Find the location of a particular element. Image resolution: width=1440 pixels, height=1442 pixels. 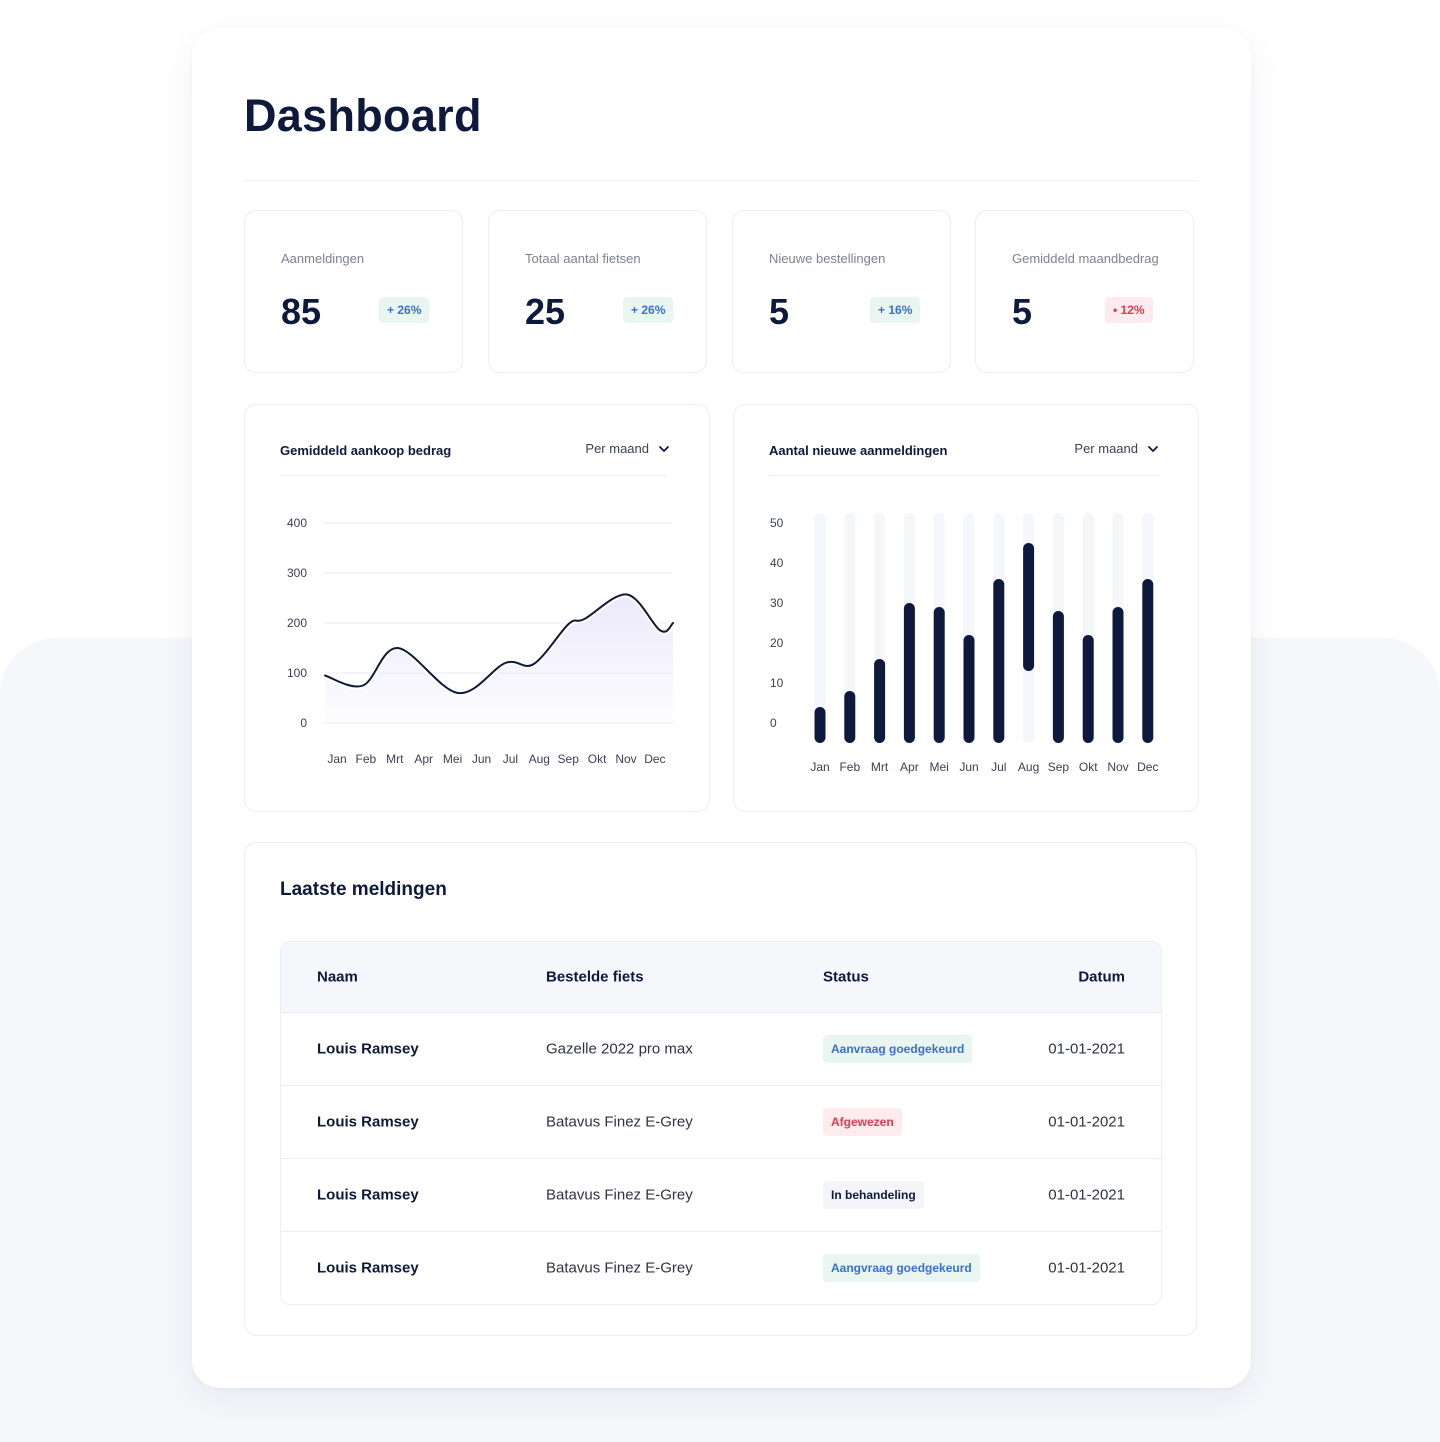

notifications-title: Laatste meldingen is located at coordinates (363, 889).